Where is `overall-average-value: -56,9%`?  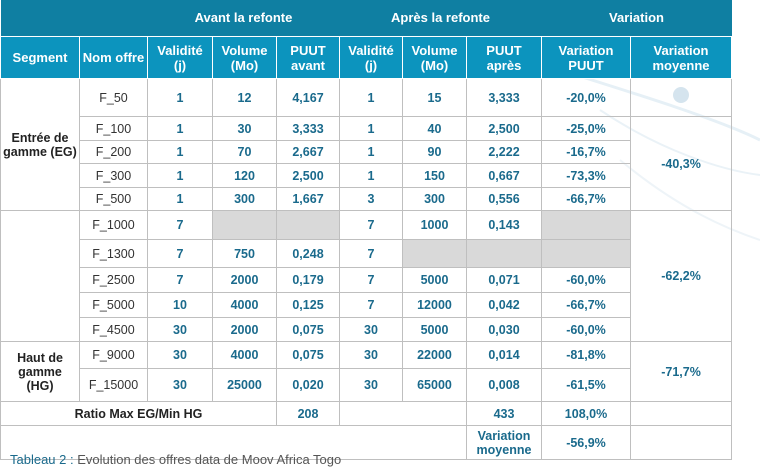
overall-average-value: -56,9% is located at coordinates (586, 442).